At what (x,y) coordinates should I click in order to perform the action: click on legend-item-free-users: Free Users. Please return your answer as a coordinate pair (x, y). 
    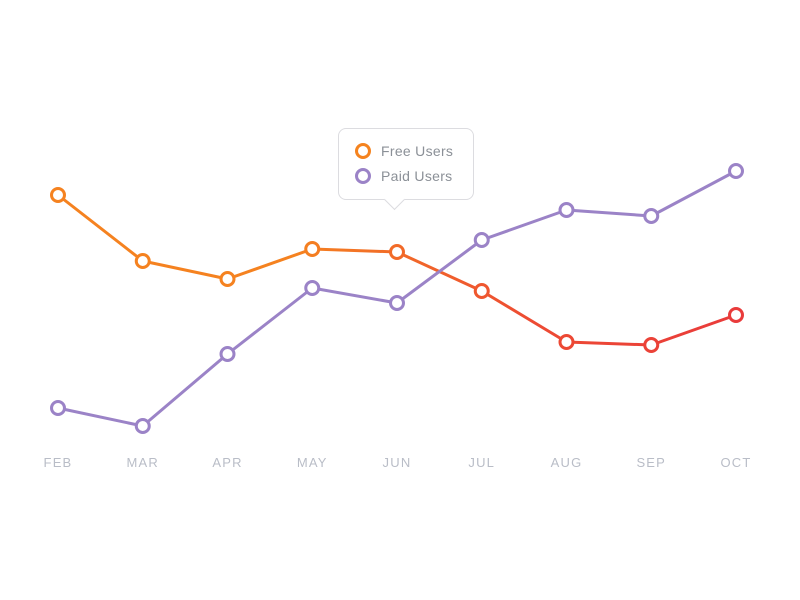
    Looking at the image, I should click on (404, 151).